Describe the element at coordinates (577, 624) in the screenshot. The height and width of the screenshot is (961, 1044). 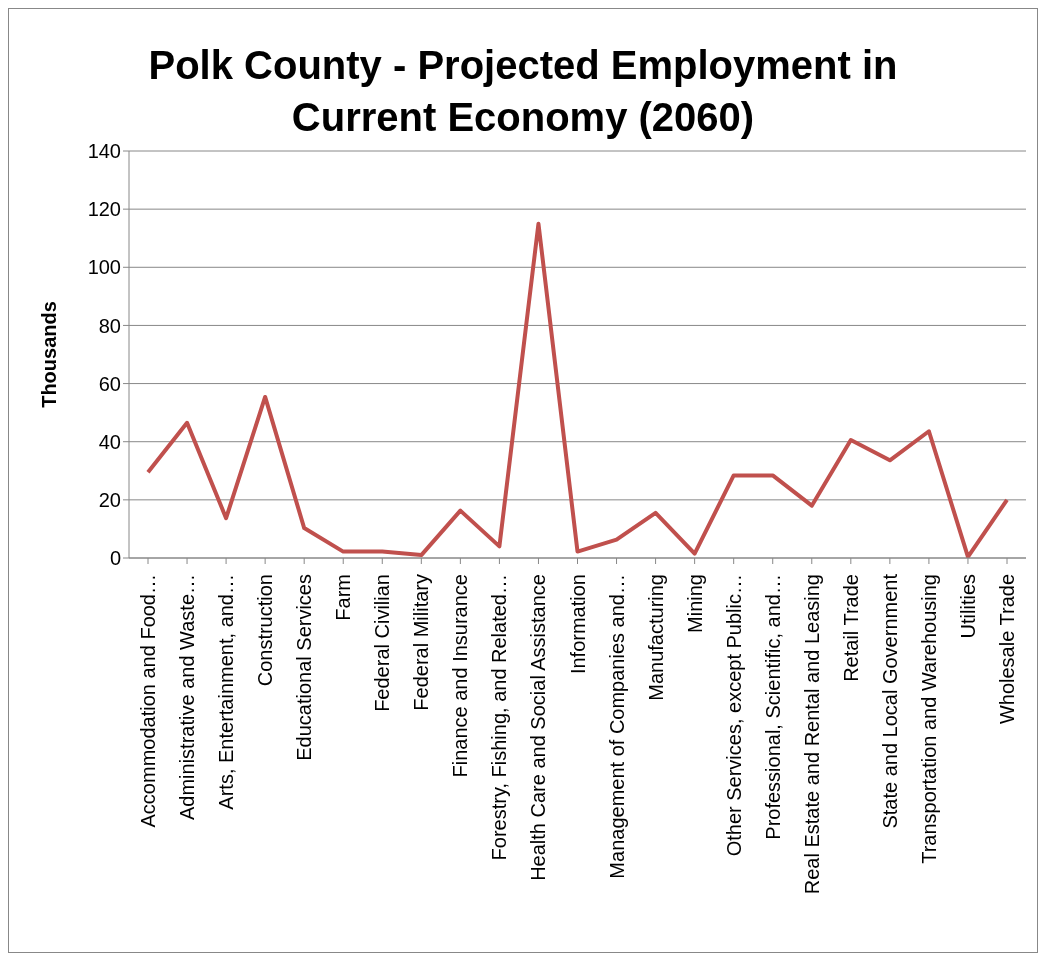
I see `x-tick-label: Information` at that location.